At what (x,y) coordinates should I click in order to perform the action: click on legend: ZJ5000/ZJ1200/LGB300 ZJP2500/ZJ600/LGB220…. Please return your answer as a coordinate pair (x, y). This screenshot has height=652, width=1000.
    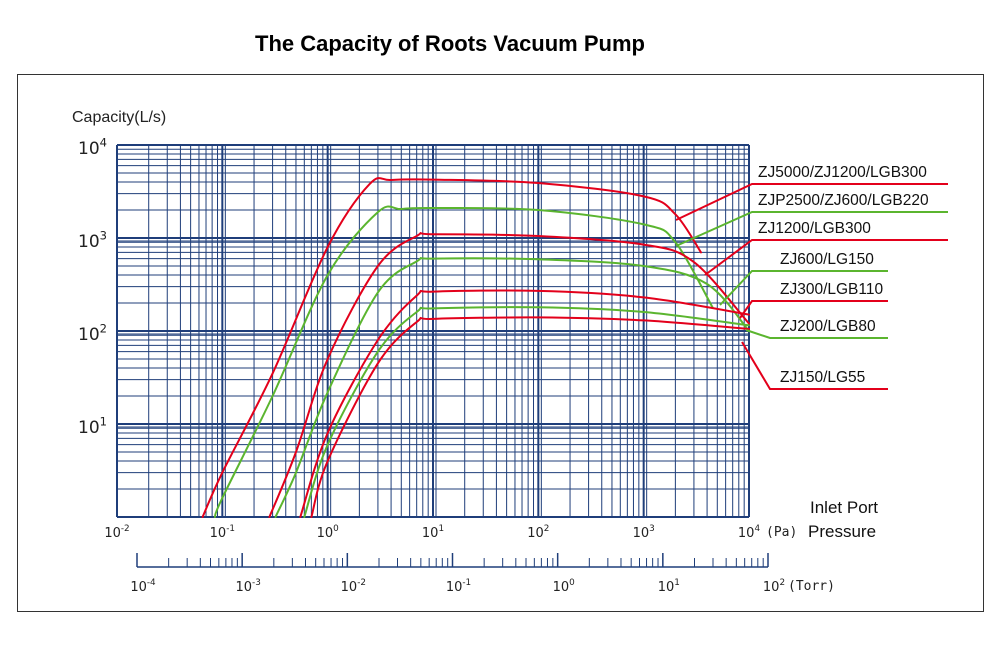
    Looking at the image, I should click on (811, 277).